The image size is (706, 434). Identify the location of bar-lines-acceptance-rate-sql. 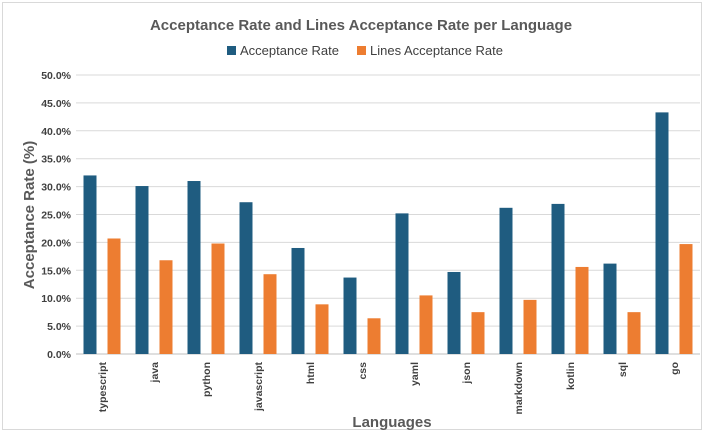
(634, 333).